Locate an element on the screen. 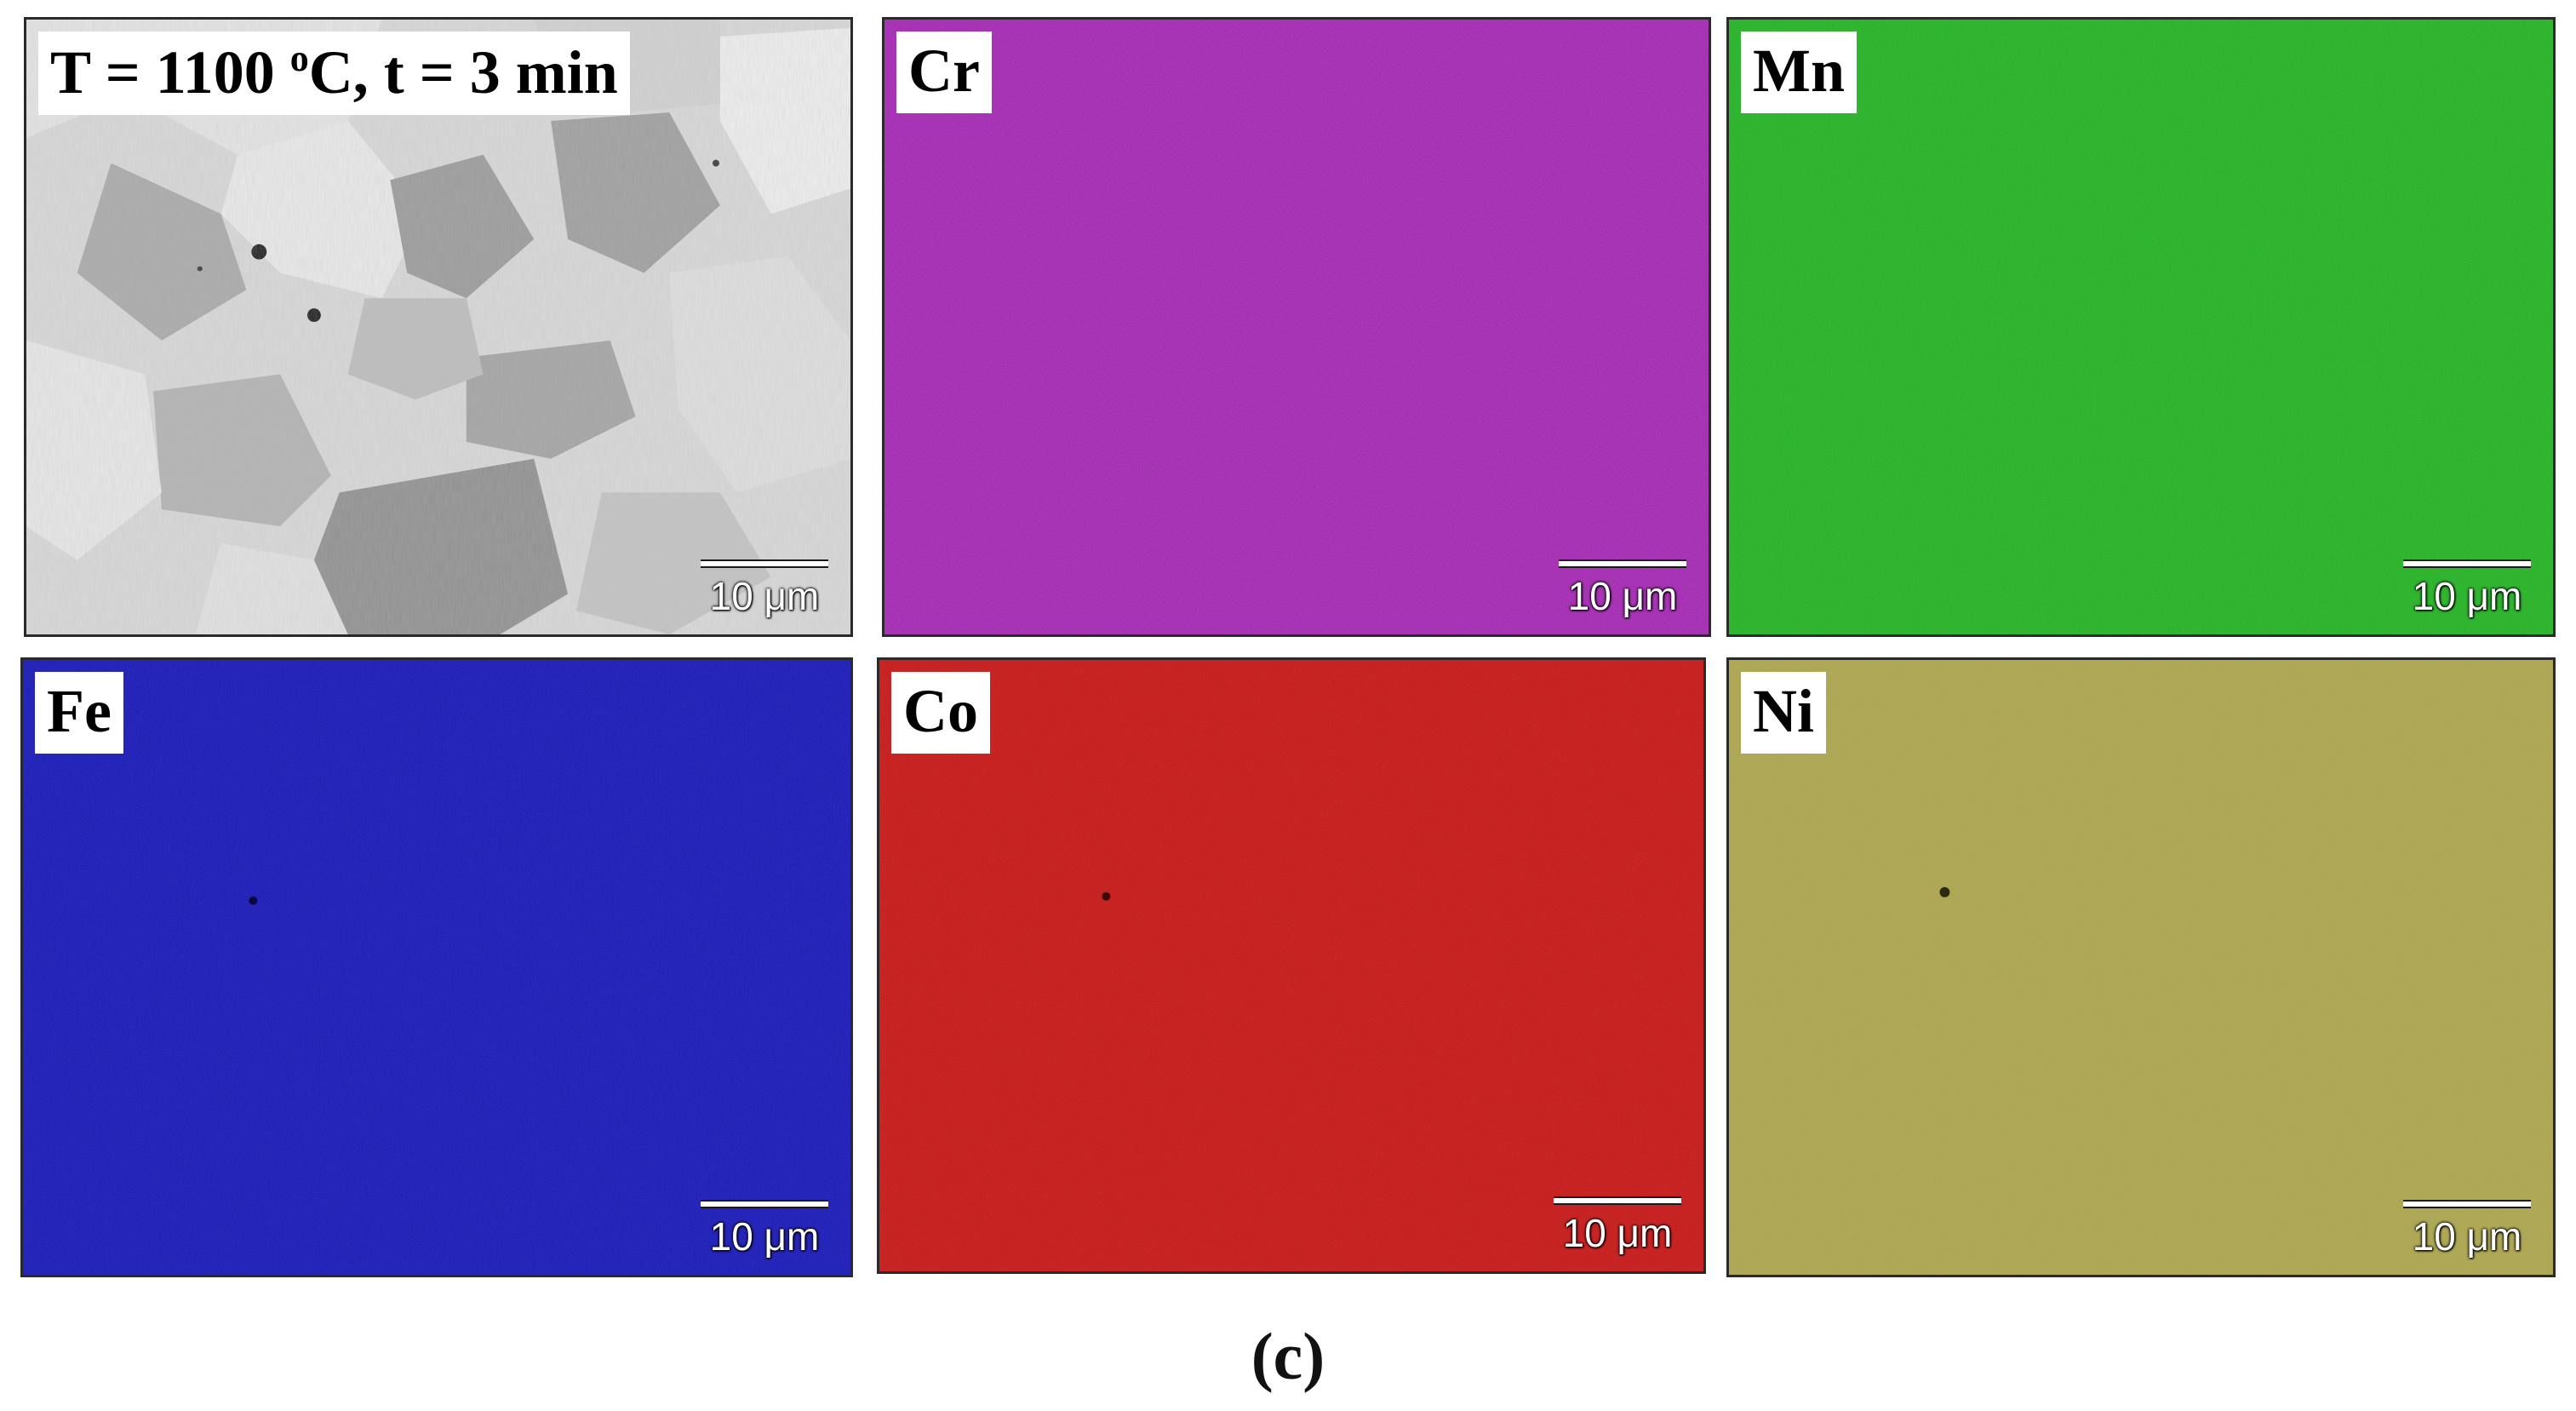 The width and height of the screenshot is (2576, 1411). ni-map-panel: Ni 10 μm is located at coordinates (2141, 967).